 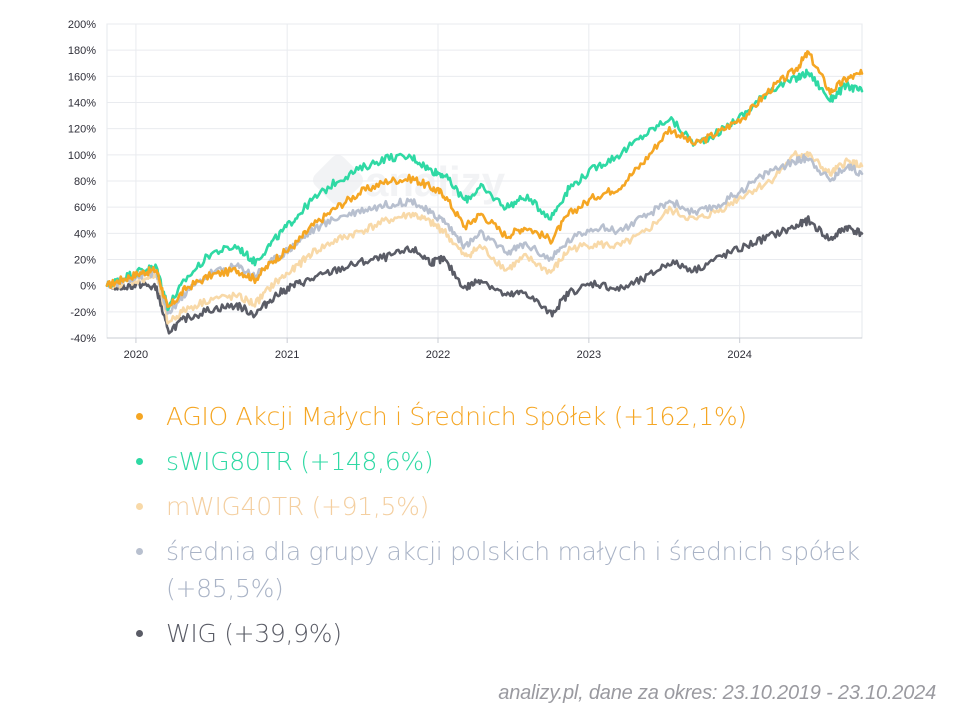 What do you see at coordinates (516, 506) in the screenshot?
I see `legend-item: mWIG40TR (+91,5%)` at bounding box center [516, 506].